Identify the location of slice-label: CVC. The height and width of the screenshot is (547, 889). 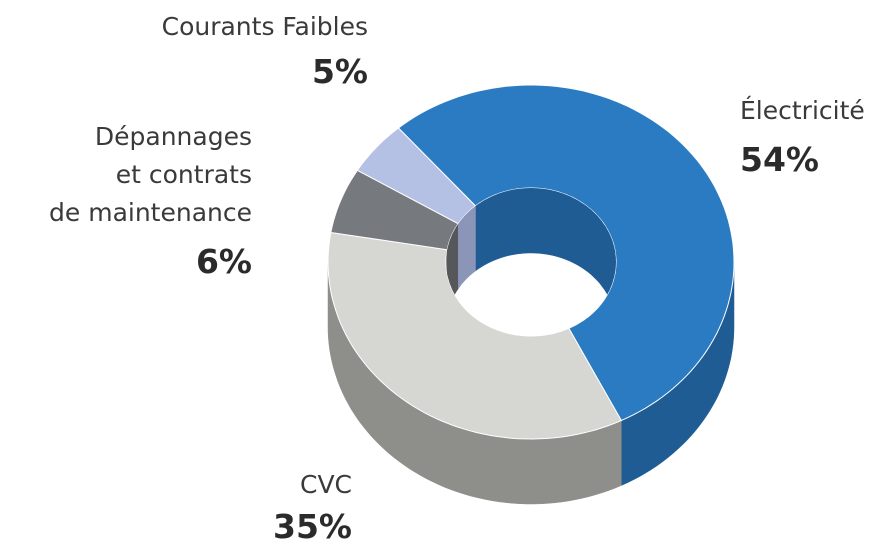
(325, 484).